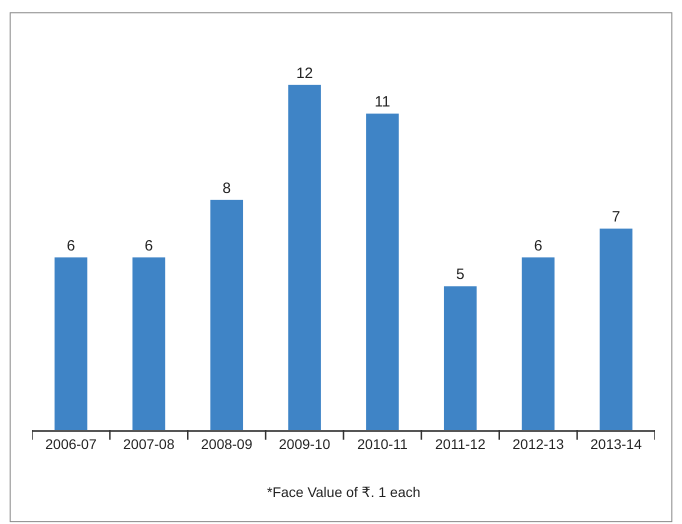 The width and height of the screenshot is (682, 524). What do you see at coordinates (149, 444) in the screenshot?
I see `x-tick-label: 2007-08` at bounding box center [149, 444].